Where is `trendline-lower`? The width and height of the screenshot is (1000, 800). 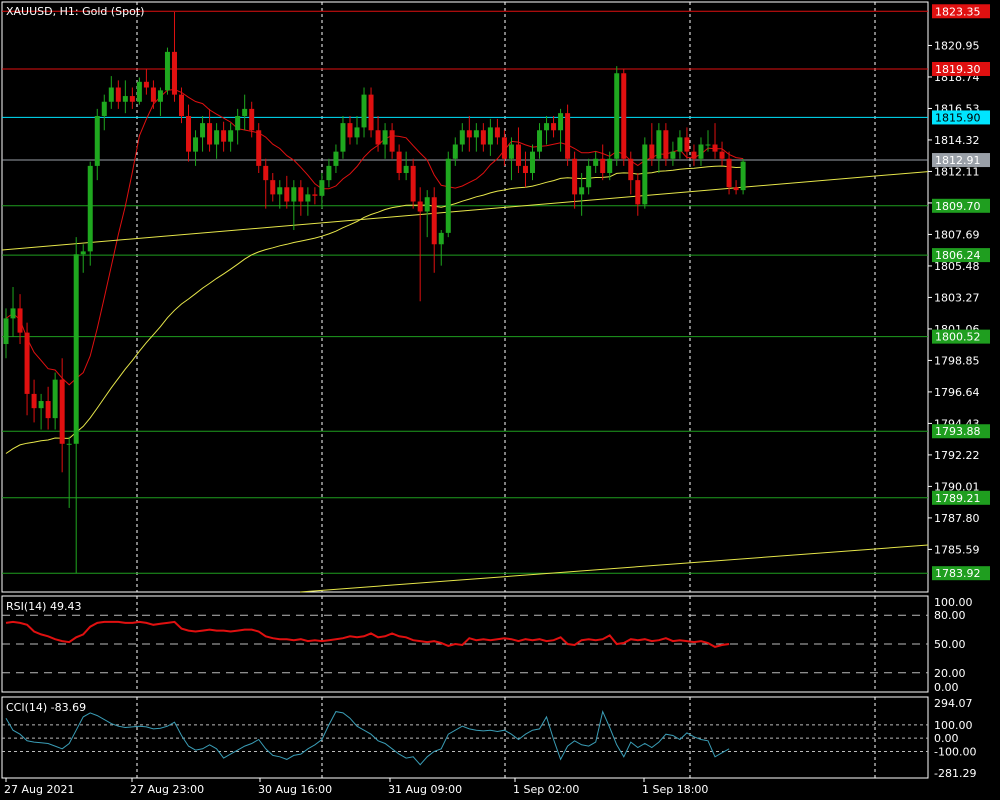
trendline-lower is located at coordinates (614, 568).